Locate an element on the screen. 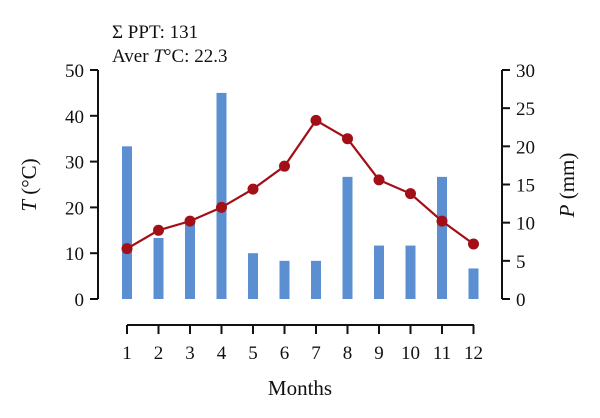  right-axis-ticks: 0 5 10 15 20 25 30 is located at coordinates (518, 186).